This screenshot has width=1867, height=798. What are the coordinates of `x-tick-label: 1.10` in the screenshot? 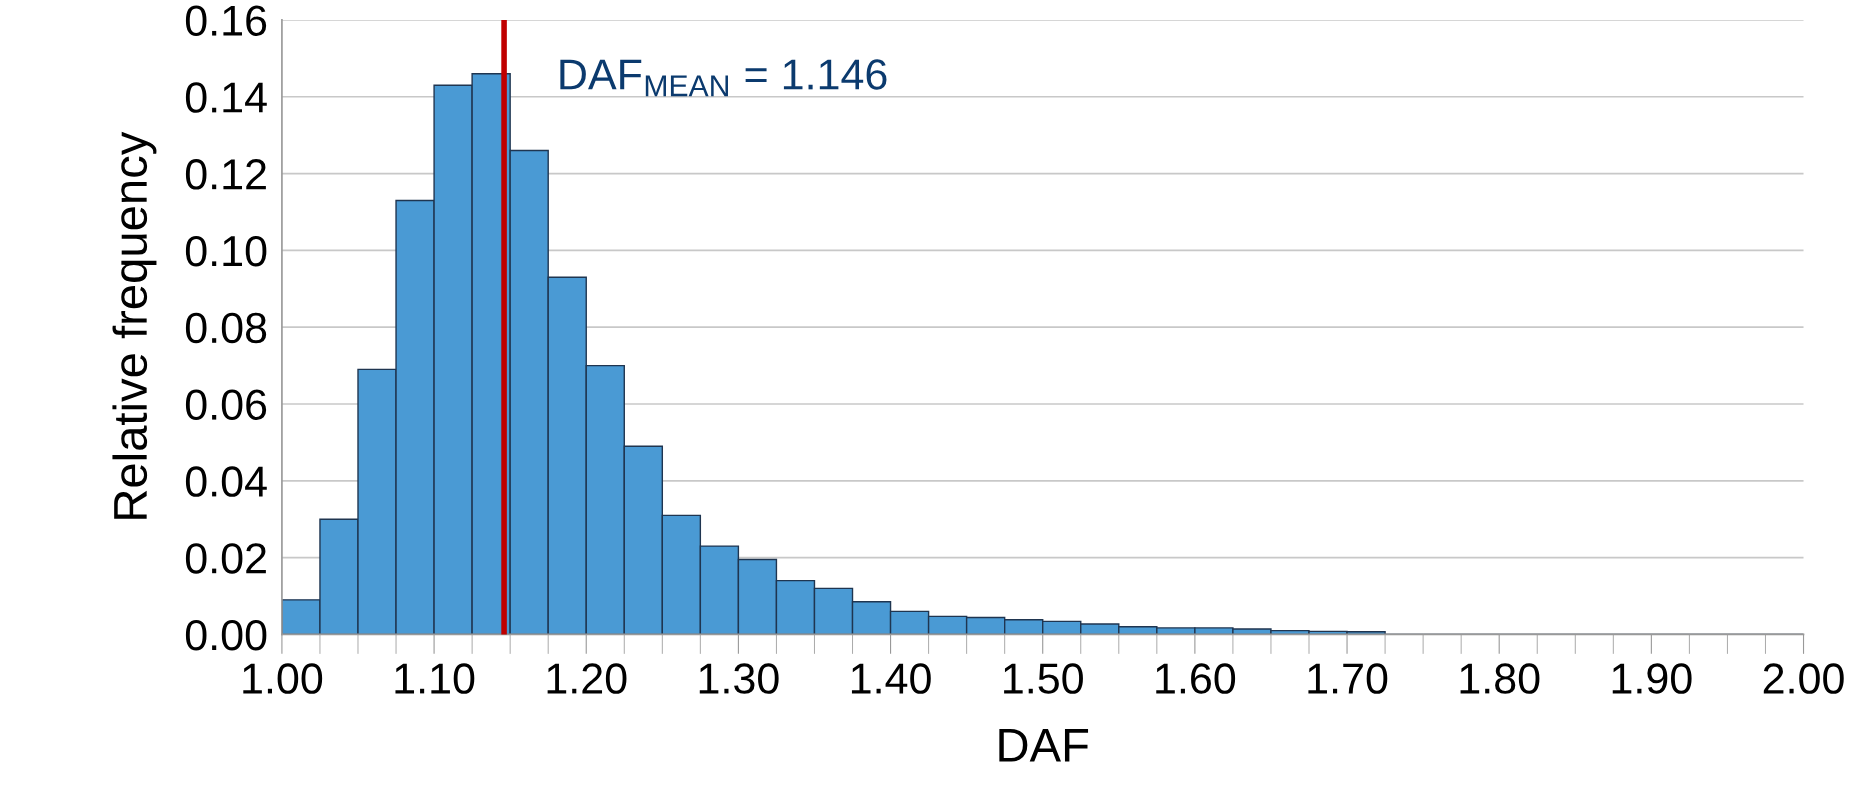 It's located at (435, 678).